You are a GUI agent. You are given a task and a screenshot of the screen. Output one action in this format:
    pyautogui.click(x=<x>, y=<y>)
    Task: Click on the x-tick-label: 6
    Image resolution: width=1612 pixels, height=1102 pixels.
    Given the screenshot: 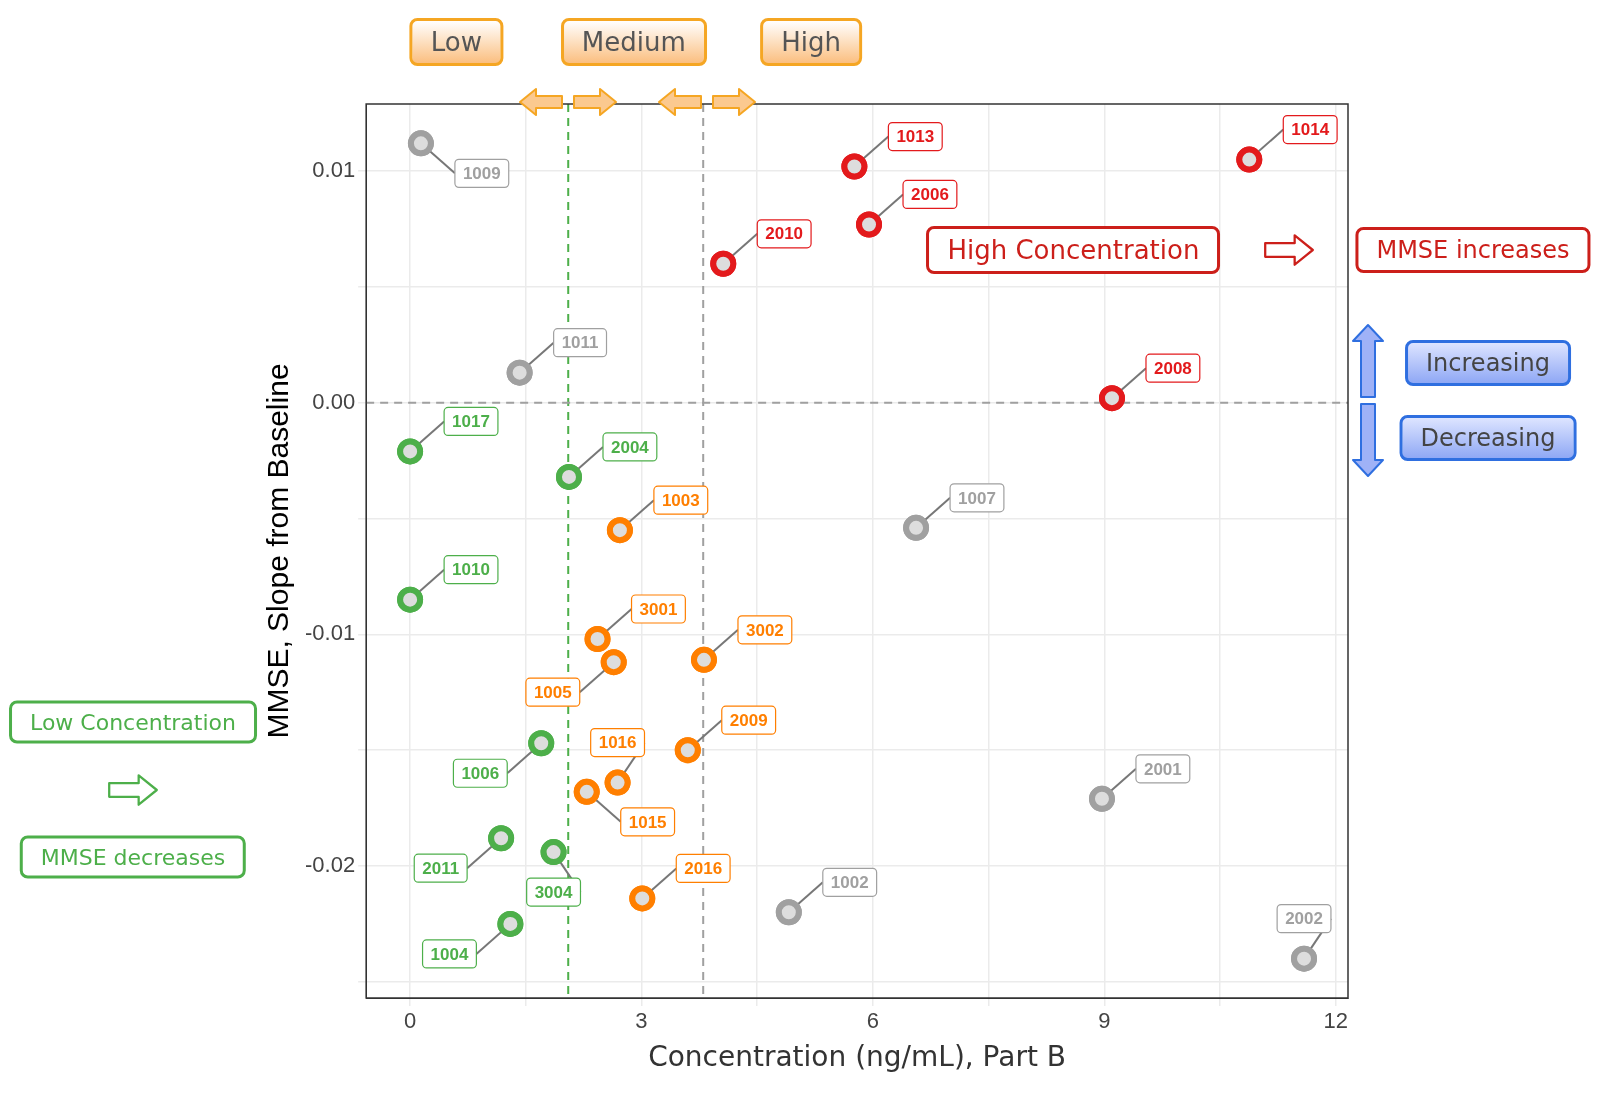 What is the action you would take?
    pyautogui.click(x=873, y=1021)
    